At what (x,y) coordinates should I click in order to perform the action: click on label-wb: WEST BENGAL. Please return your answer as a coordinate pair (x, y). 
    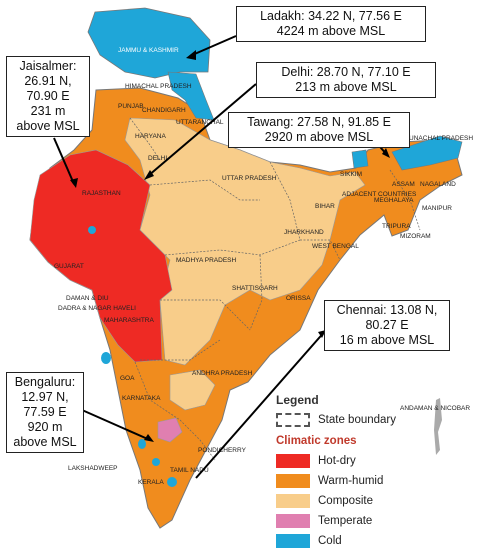
    Looking at the image, I should click on (335, 246).